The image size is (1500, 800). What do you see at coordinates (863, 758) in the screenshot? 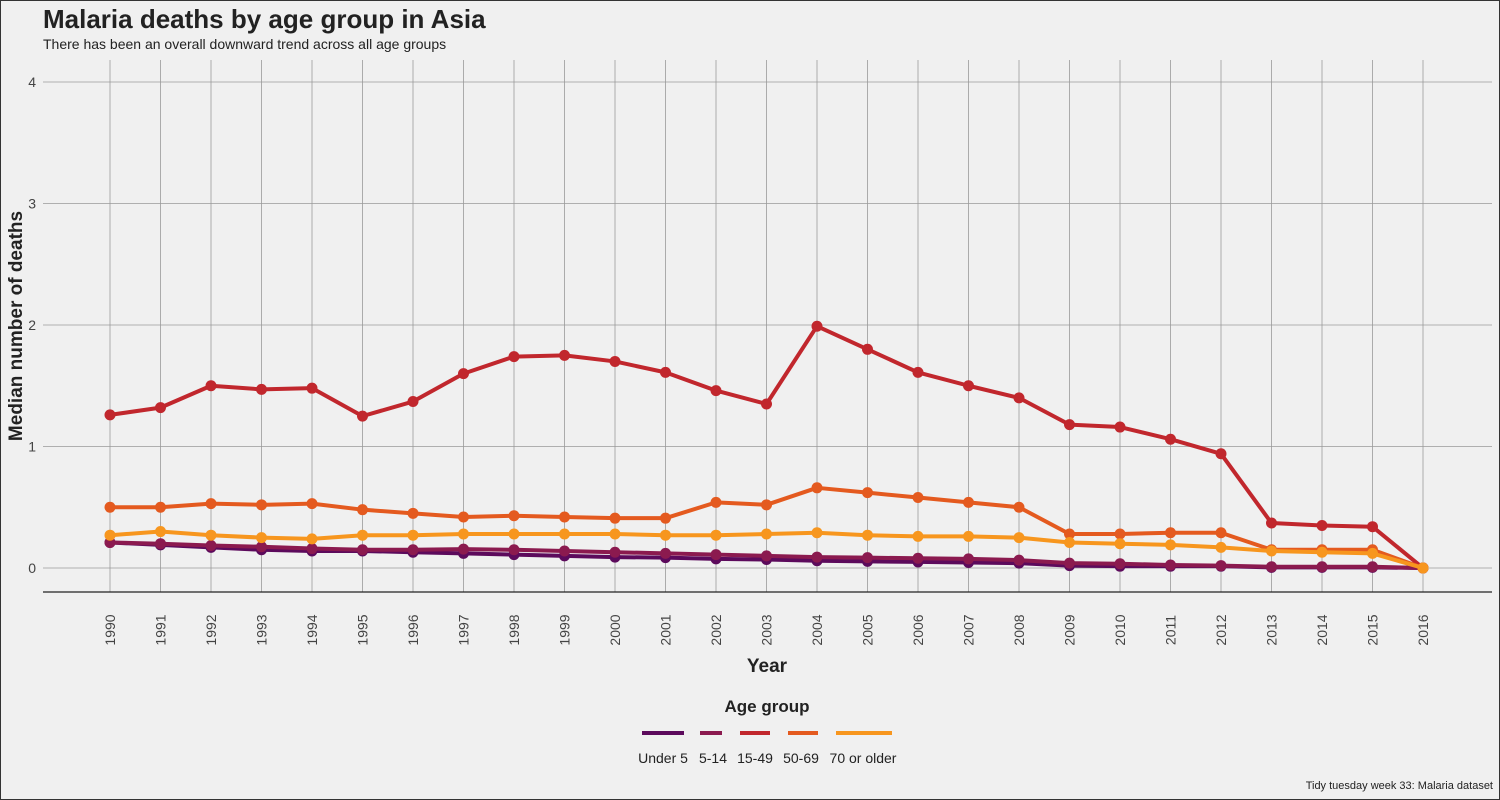
I see `legend-label: 70 or older` at bounding box center [863, 758].